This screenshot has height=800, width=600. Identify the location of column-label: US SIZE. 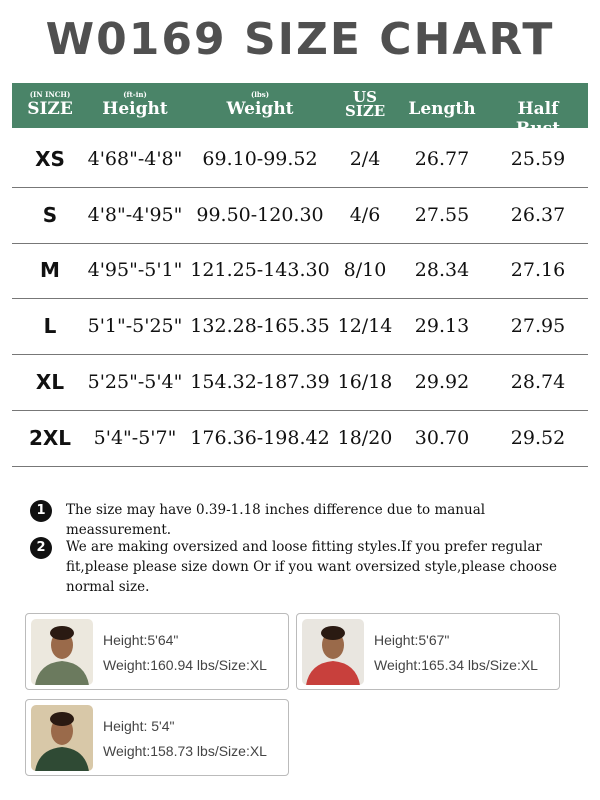
(365, 104).